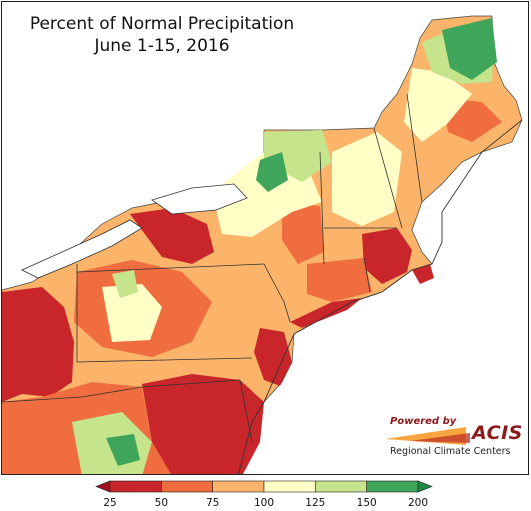 The image size is (531, 511). I want to click on legend-tick-label: 75, so click(212, 503).